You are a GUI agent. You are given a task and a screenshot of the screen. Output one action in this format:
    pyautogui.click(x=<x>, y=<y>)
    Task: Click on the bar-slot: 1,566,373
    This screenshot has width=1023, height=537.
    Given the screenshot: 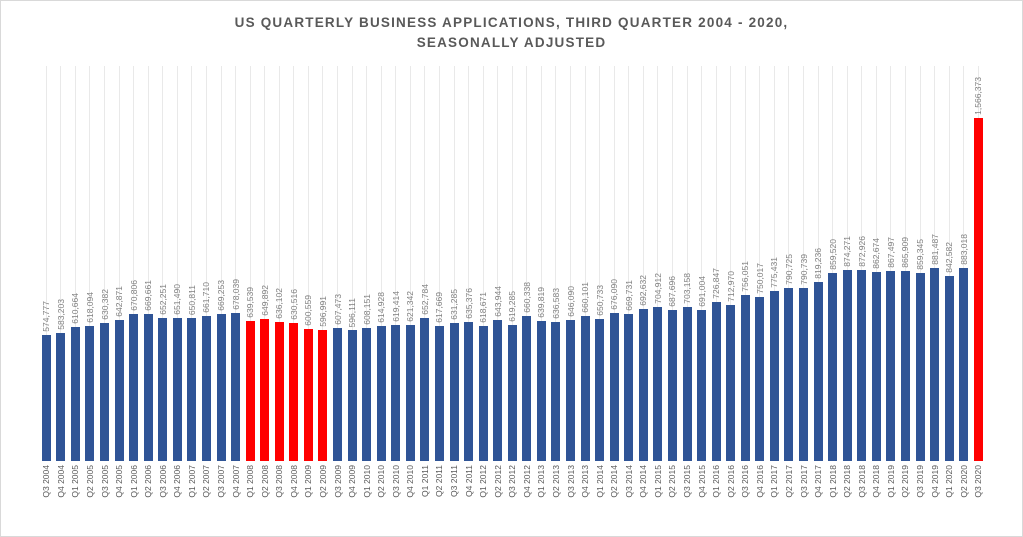 What is the action you would take?
    pyautogui.click(x=978, y=263)
    